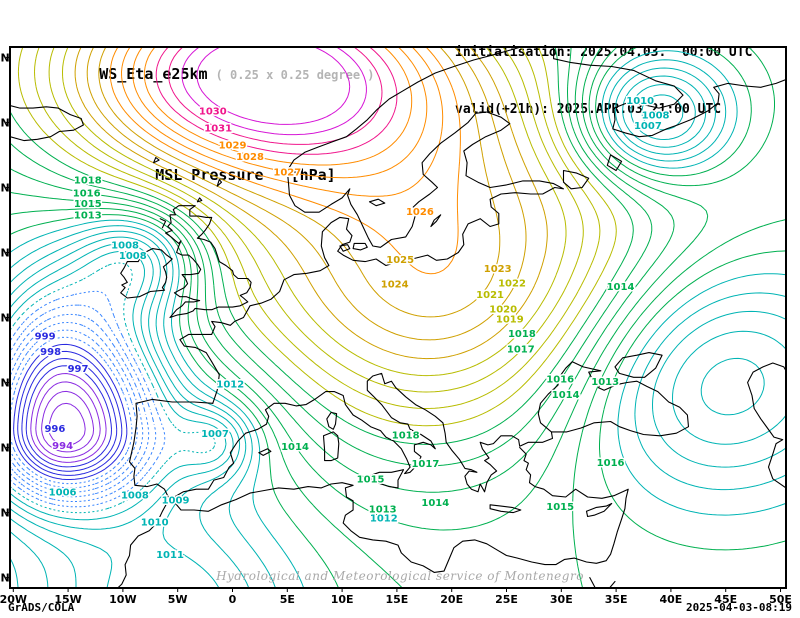 The image size is (800, 618). What do you see at coordinates (213, 112) in the screenshot?
I see `isobar-label: 1030` at bounding box center [213, 112].